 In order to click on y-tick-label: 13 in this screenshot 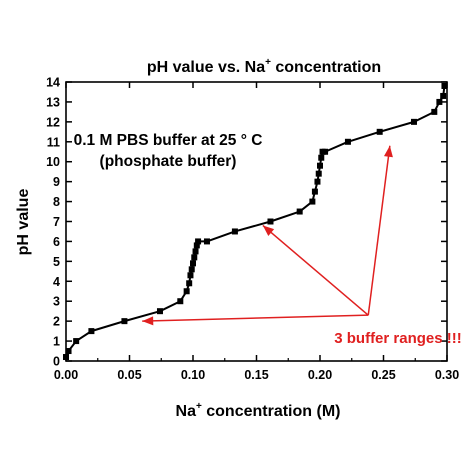, I will do `click(53, 102)`.